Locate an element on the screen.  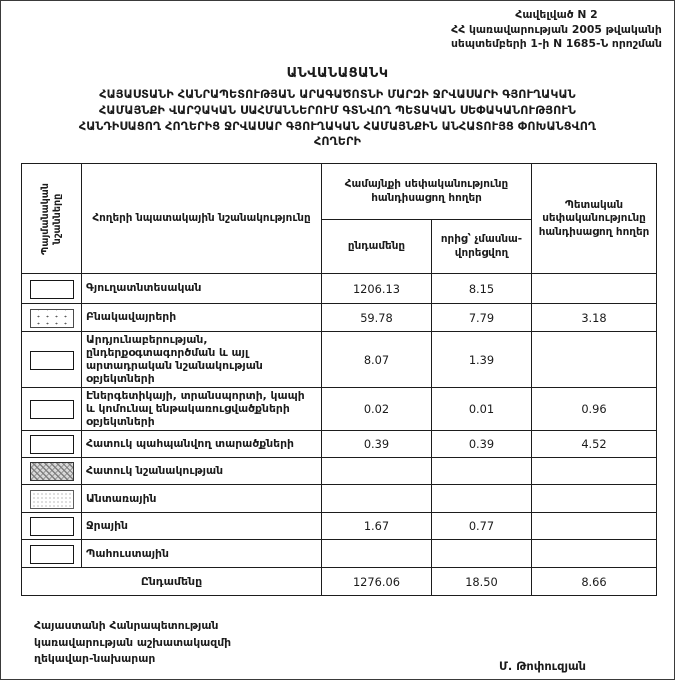
total-row-label: Ընդամենը is located at coordinates (171, 582).